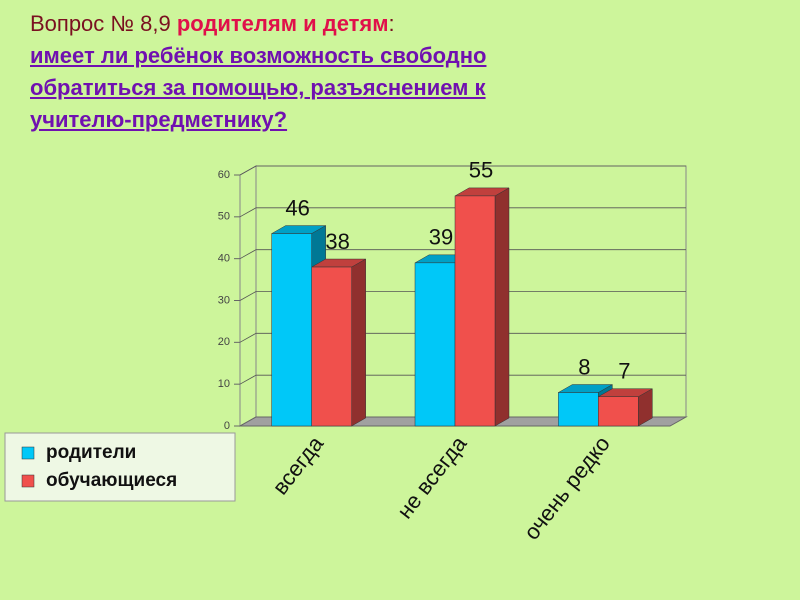 This screenshot has width=800, height=600. What do you see at coordinates (111, 480) in the screenshot?
I see `legend-label: обучающиеся` at bounding box center [111, 480].